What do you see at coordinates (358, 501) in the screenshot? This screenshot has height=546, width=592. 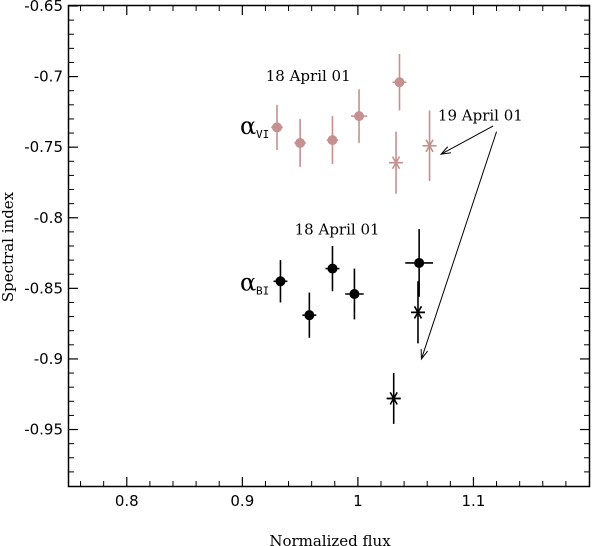 I see `x-tick-label: 1` at bounding box center [358, 501].